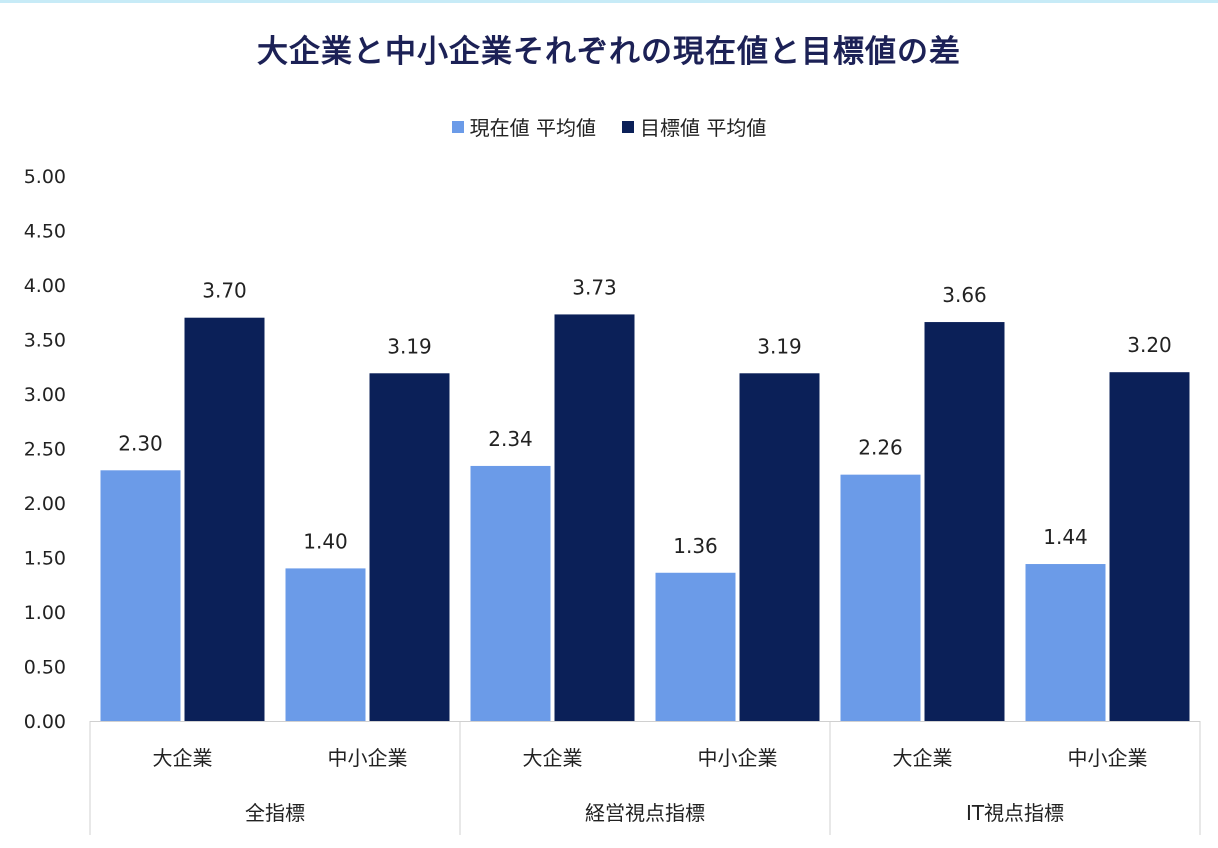 The width and height of the screenshot is (1218, 848). Describe the element at coordinates (1065, 537) in the screenshot. I see `data-label: 1.44` at that location.